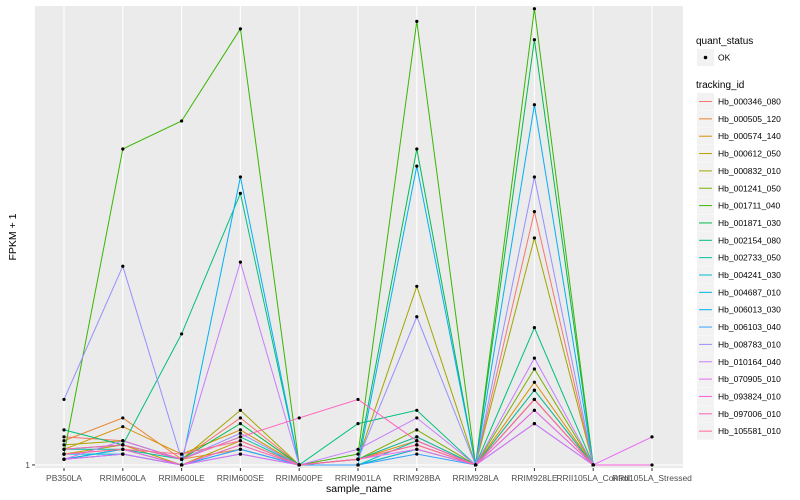  I want to click on x-tick-label: PB350LA, so click(64, 478).